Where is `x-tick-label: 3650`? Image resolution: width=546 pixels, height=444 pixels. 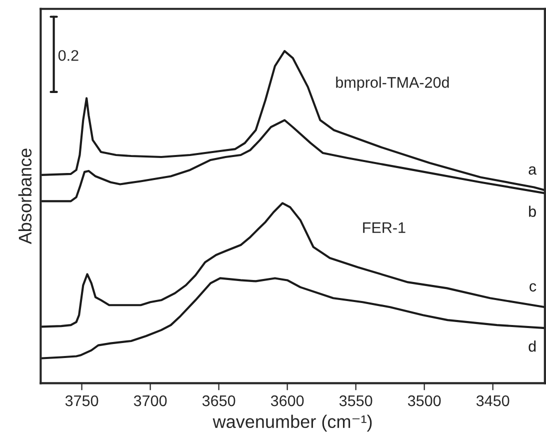 x-tick-label: 3650 is located at coordinates (219, 400).